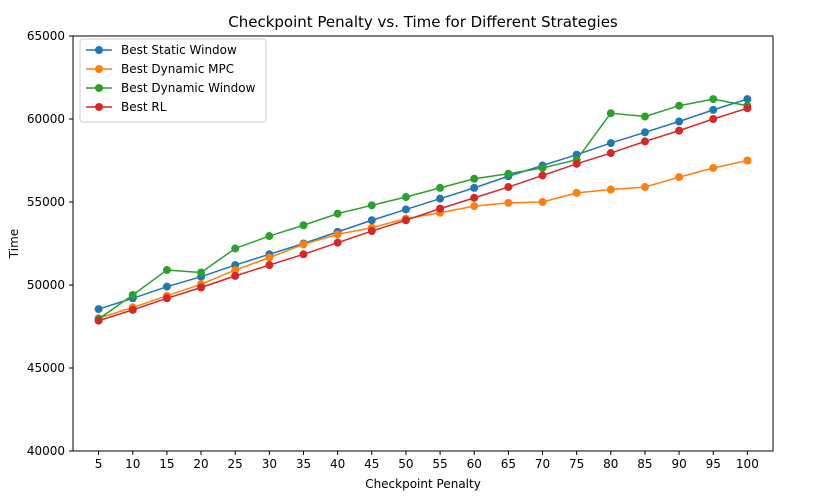  What do you see at coordinates (337, 464) in the screenshot?
I see `x-tick-label: 40` at bounding box center [337, 464].